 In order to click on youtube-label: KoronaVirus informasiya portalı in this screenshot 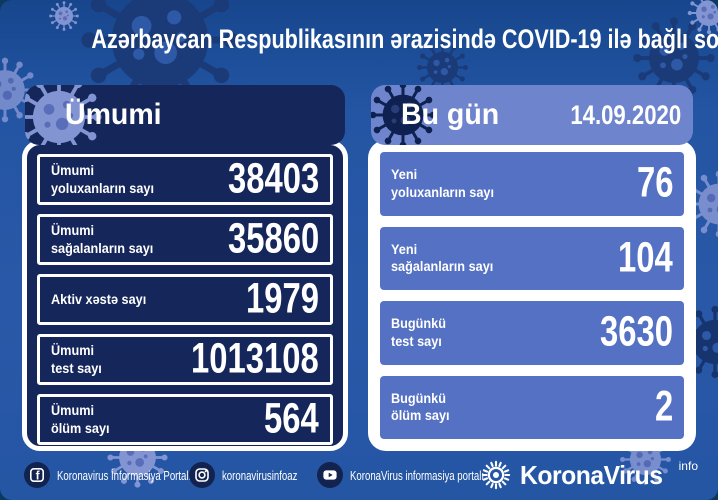, I will do `click(417, 475)`.